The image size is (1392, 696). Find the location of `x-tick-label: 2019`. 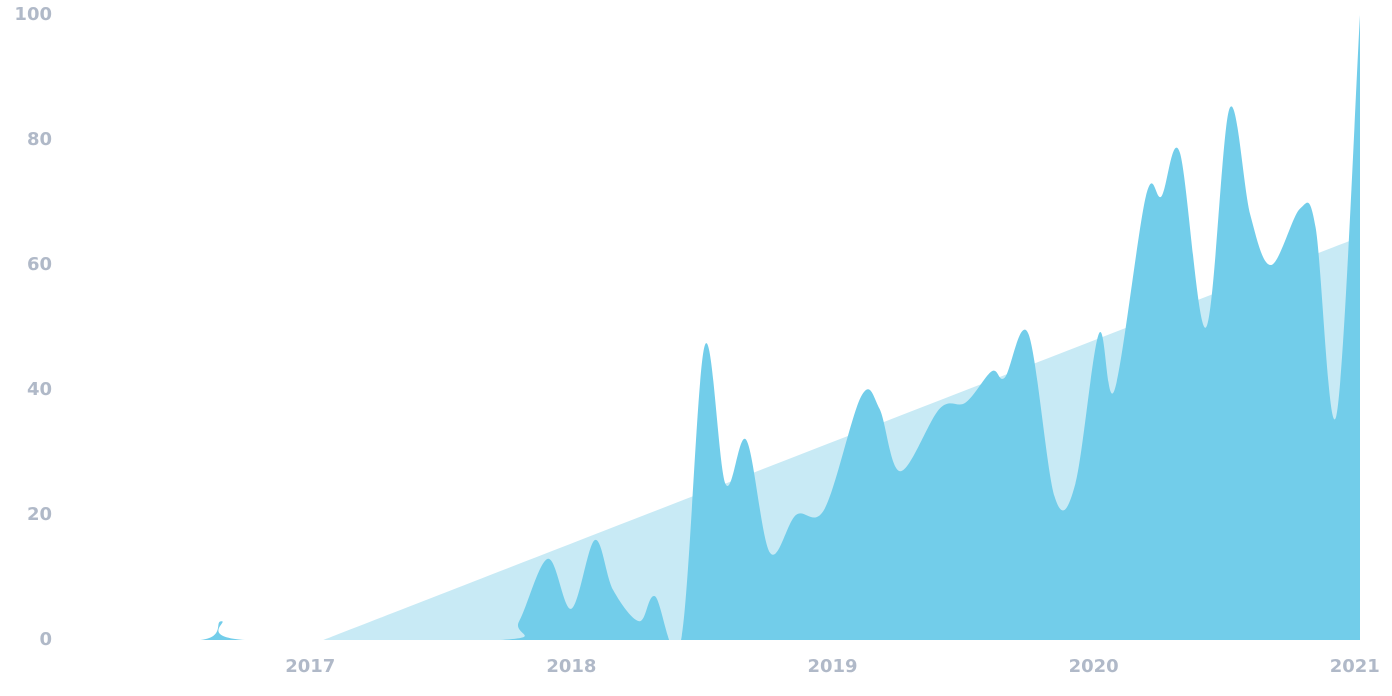

x-tick-label: 2019 is located at coordinates (832, 666).